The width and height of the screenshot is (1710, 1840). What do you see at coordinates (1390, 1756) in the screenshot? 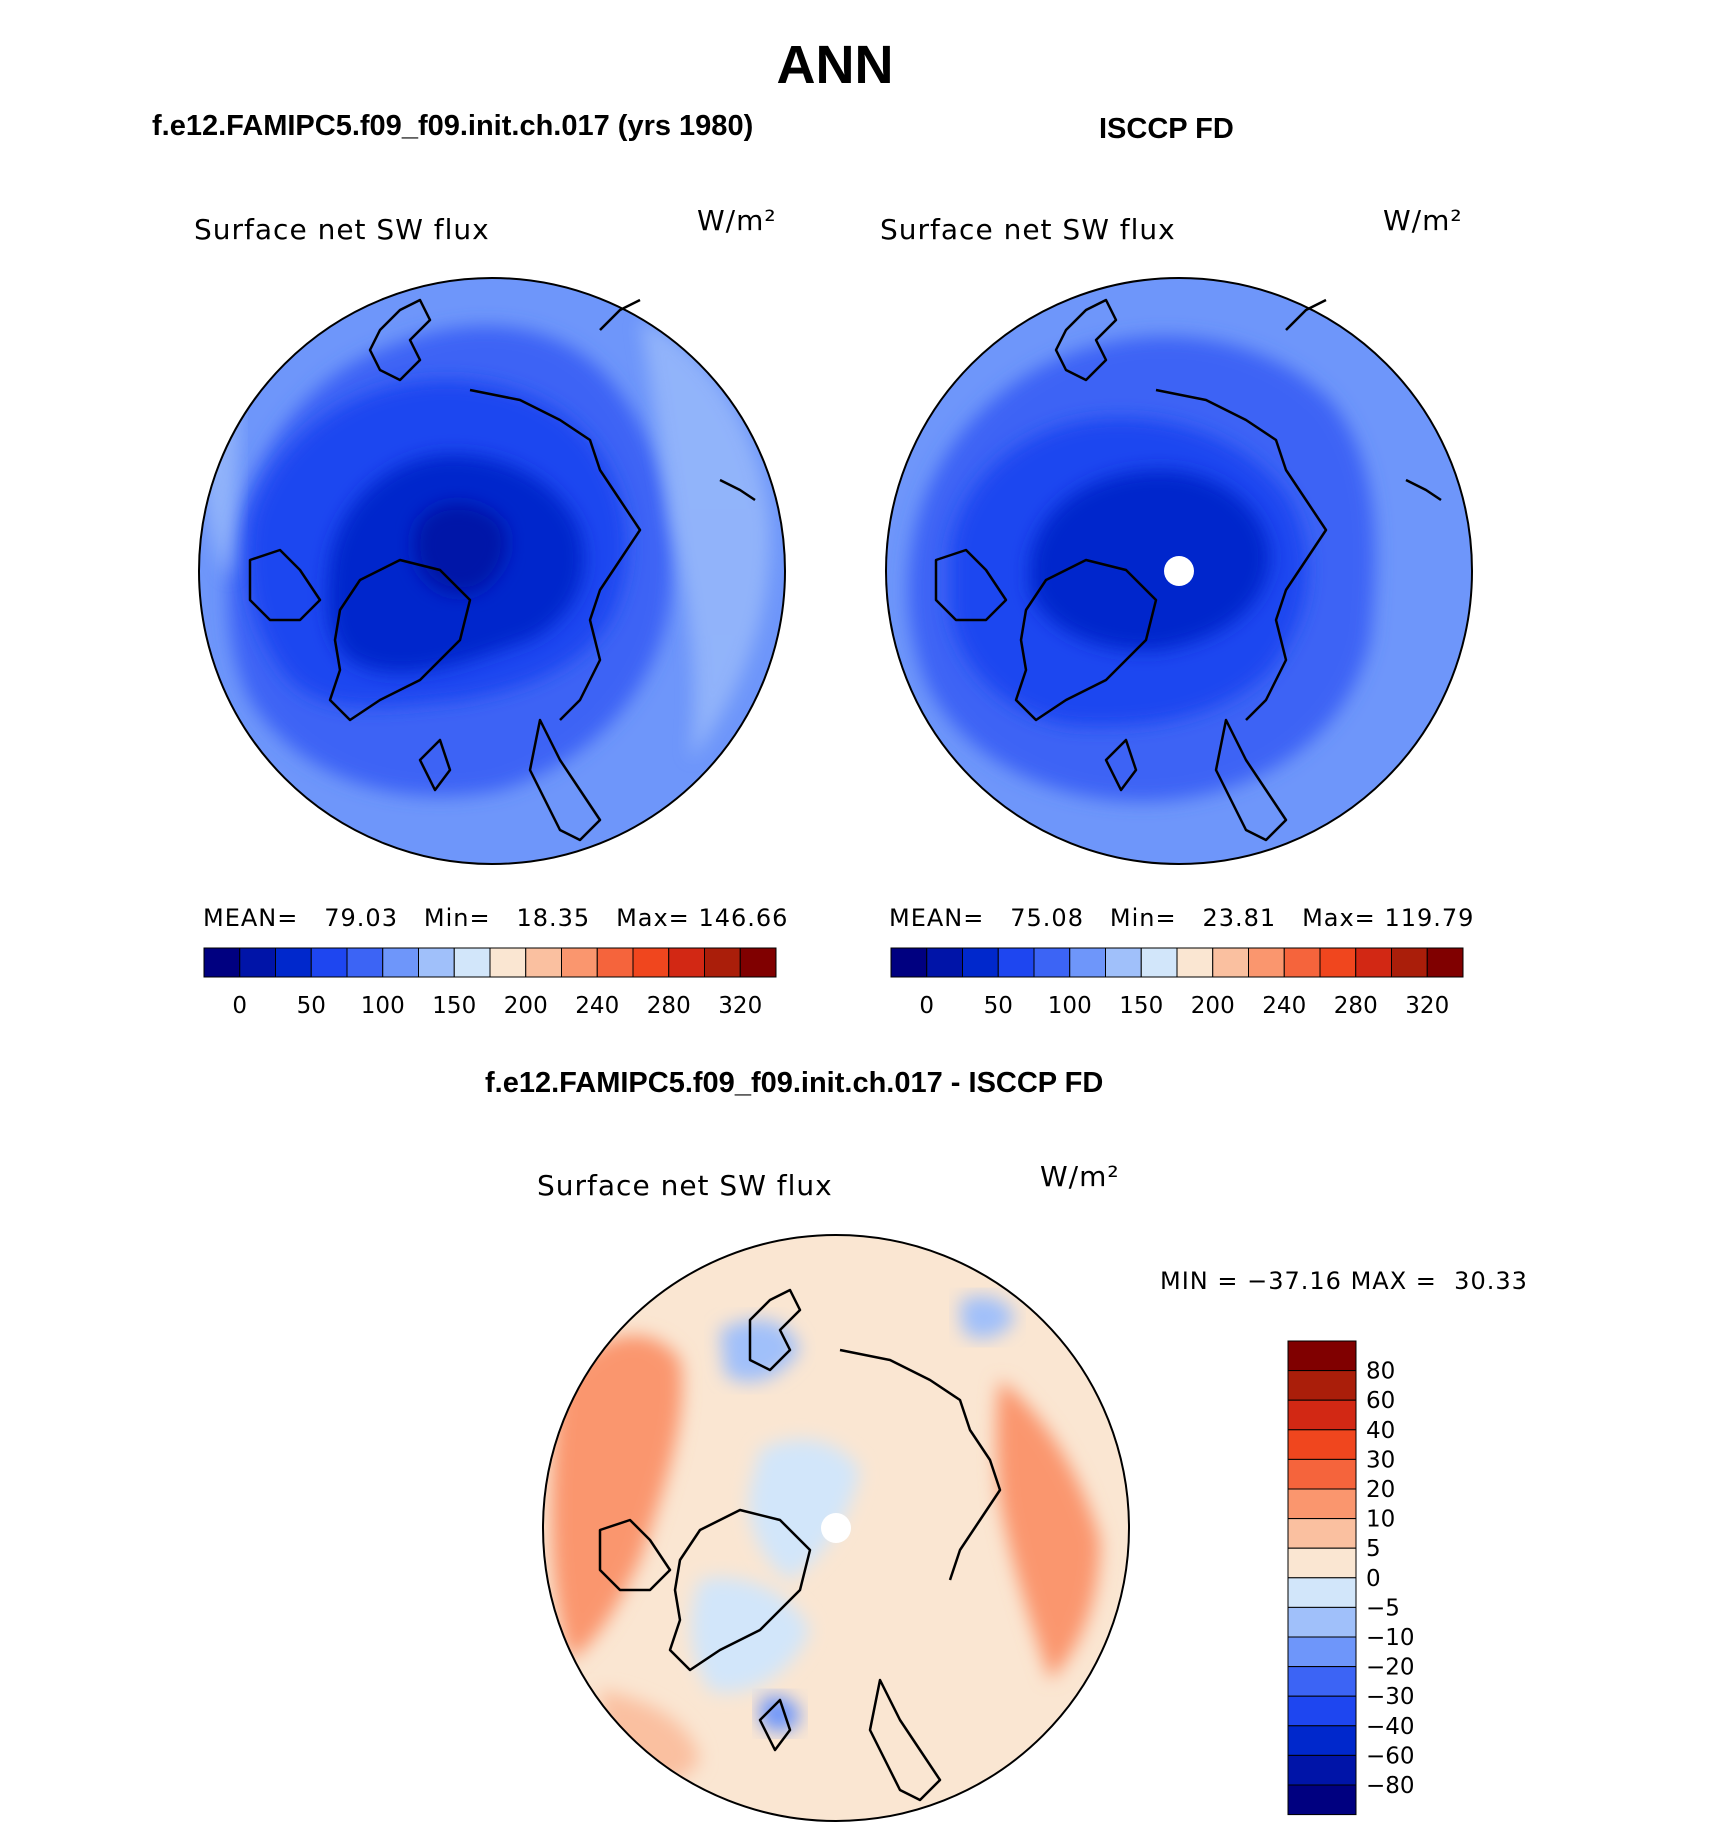
I see `colorbar-tick-label: −60` at bounding box center [1390, 1756].